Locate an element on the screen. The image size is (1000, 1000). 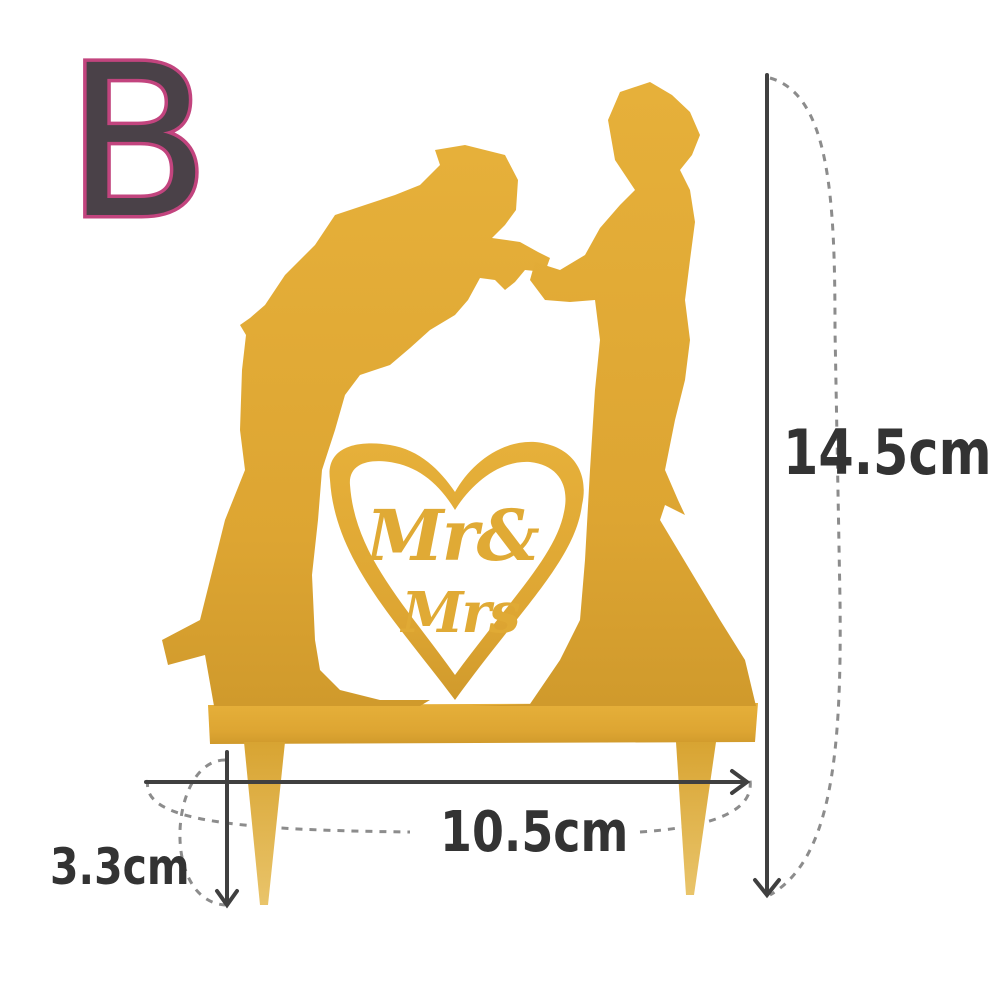
width-arrow is located at coordinates (447, 782).